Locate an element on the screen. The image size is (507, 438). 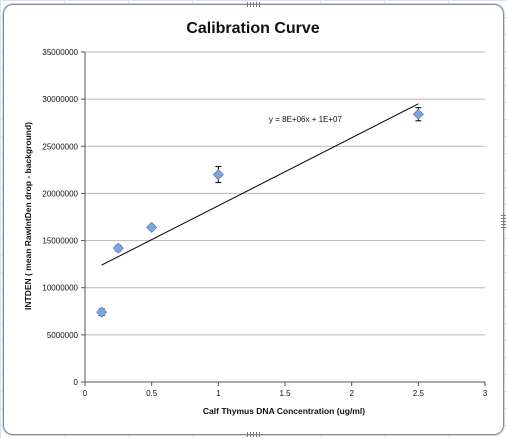
y-tick-label: 25000000 is located at coordinates (60, 146).